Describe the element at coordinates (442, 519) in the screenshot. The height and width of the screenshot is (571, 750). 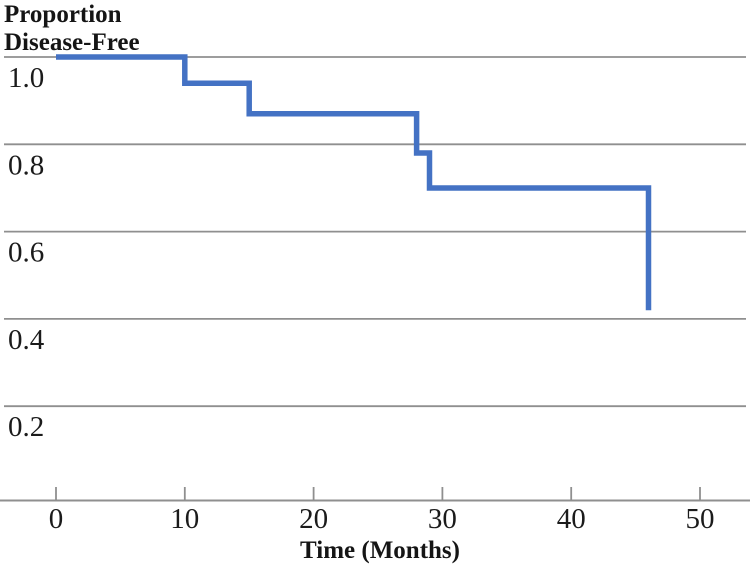
I see `x-tick-label-30: 30` at that location.